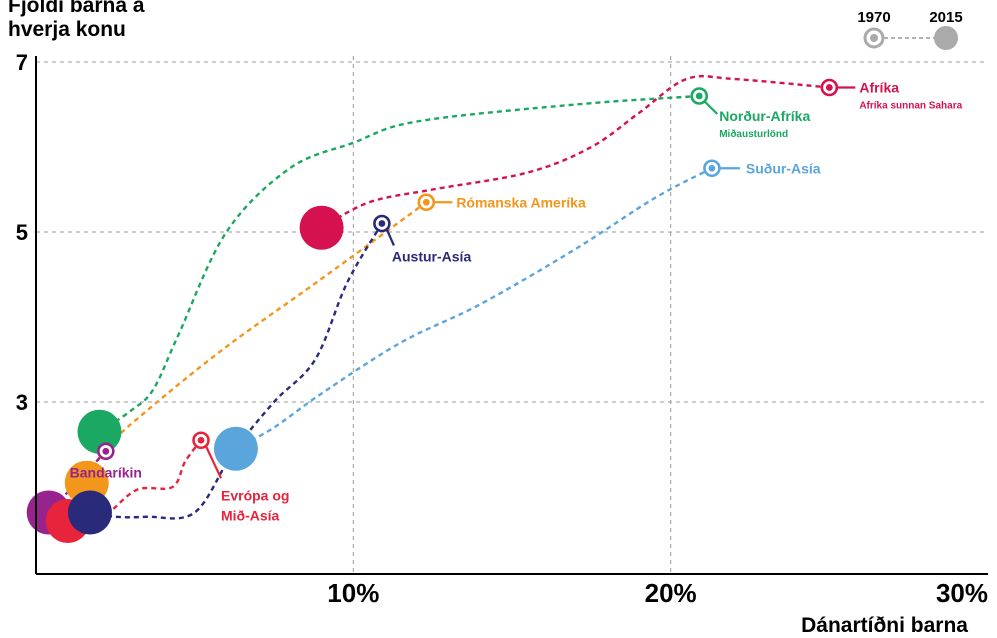 The width and height of the screenshot is (997, 638). Describe the element at coordinates (255, 495) in the screenshot. I see `label-evropa: Evrópa og` at that location.